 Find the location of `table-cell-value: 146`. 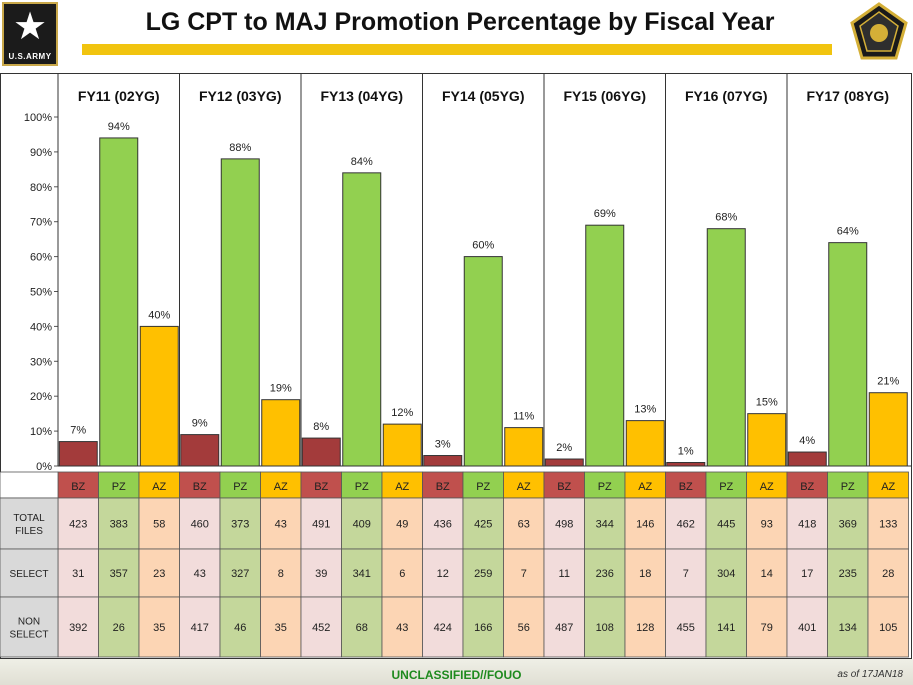

table-cell-value: 146 is located at coordinates (645, 525).